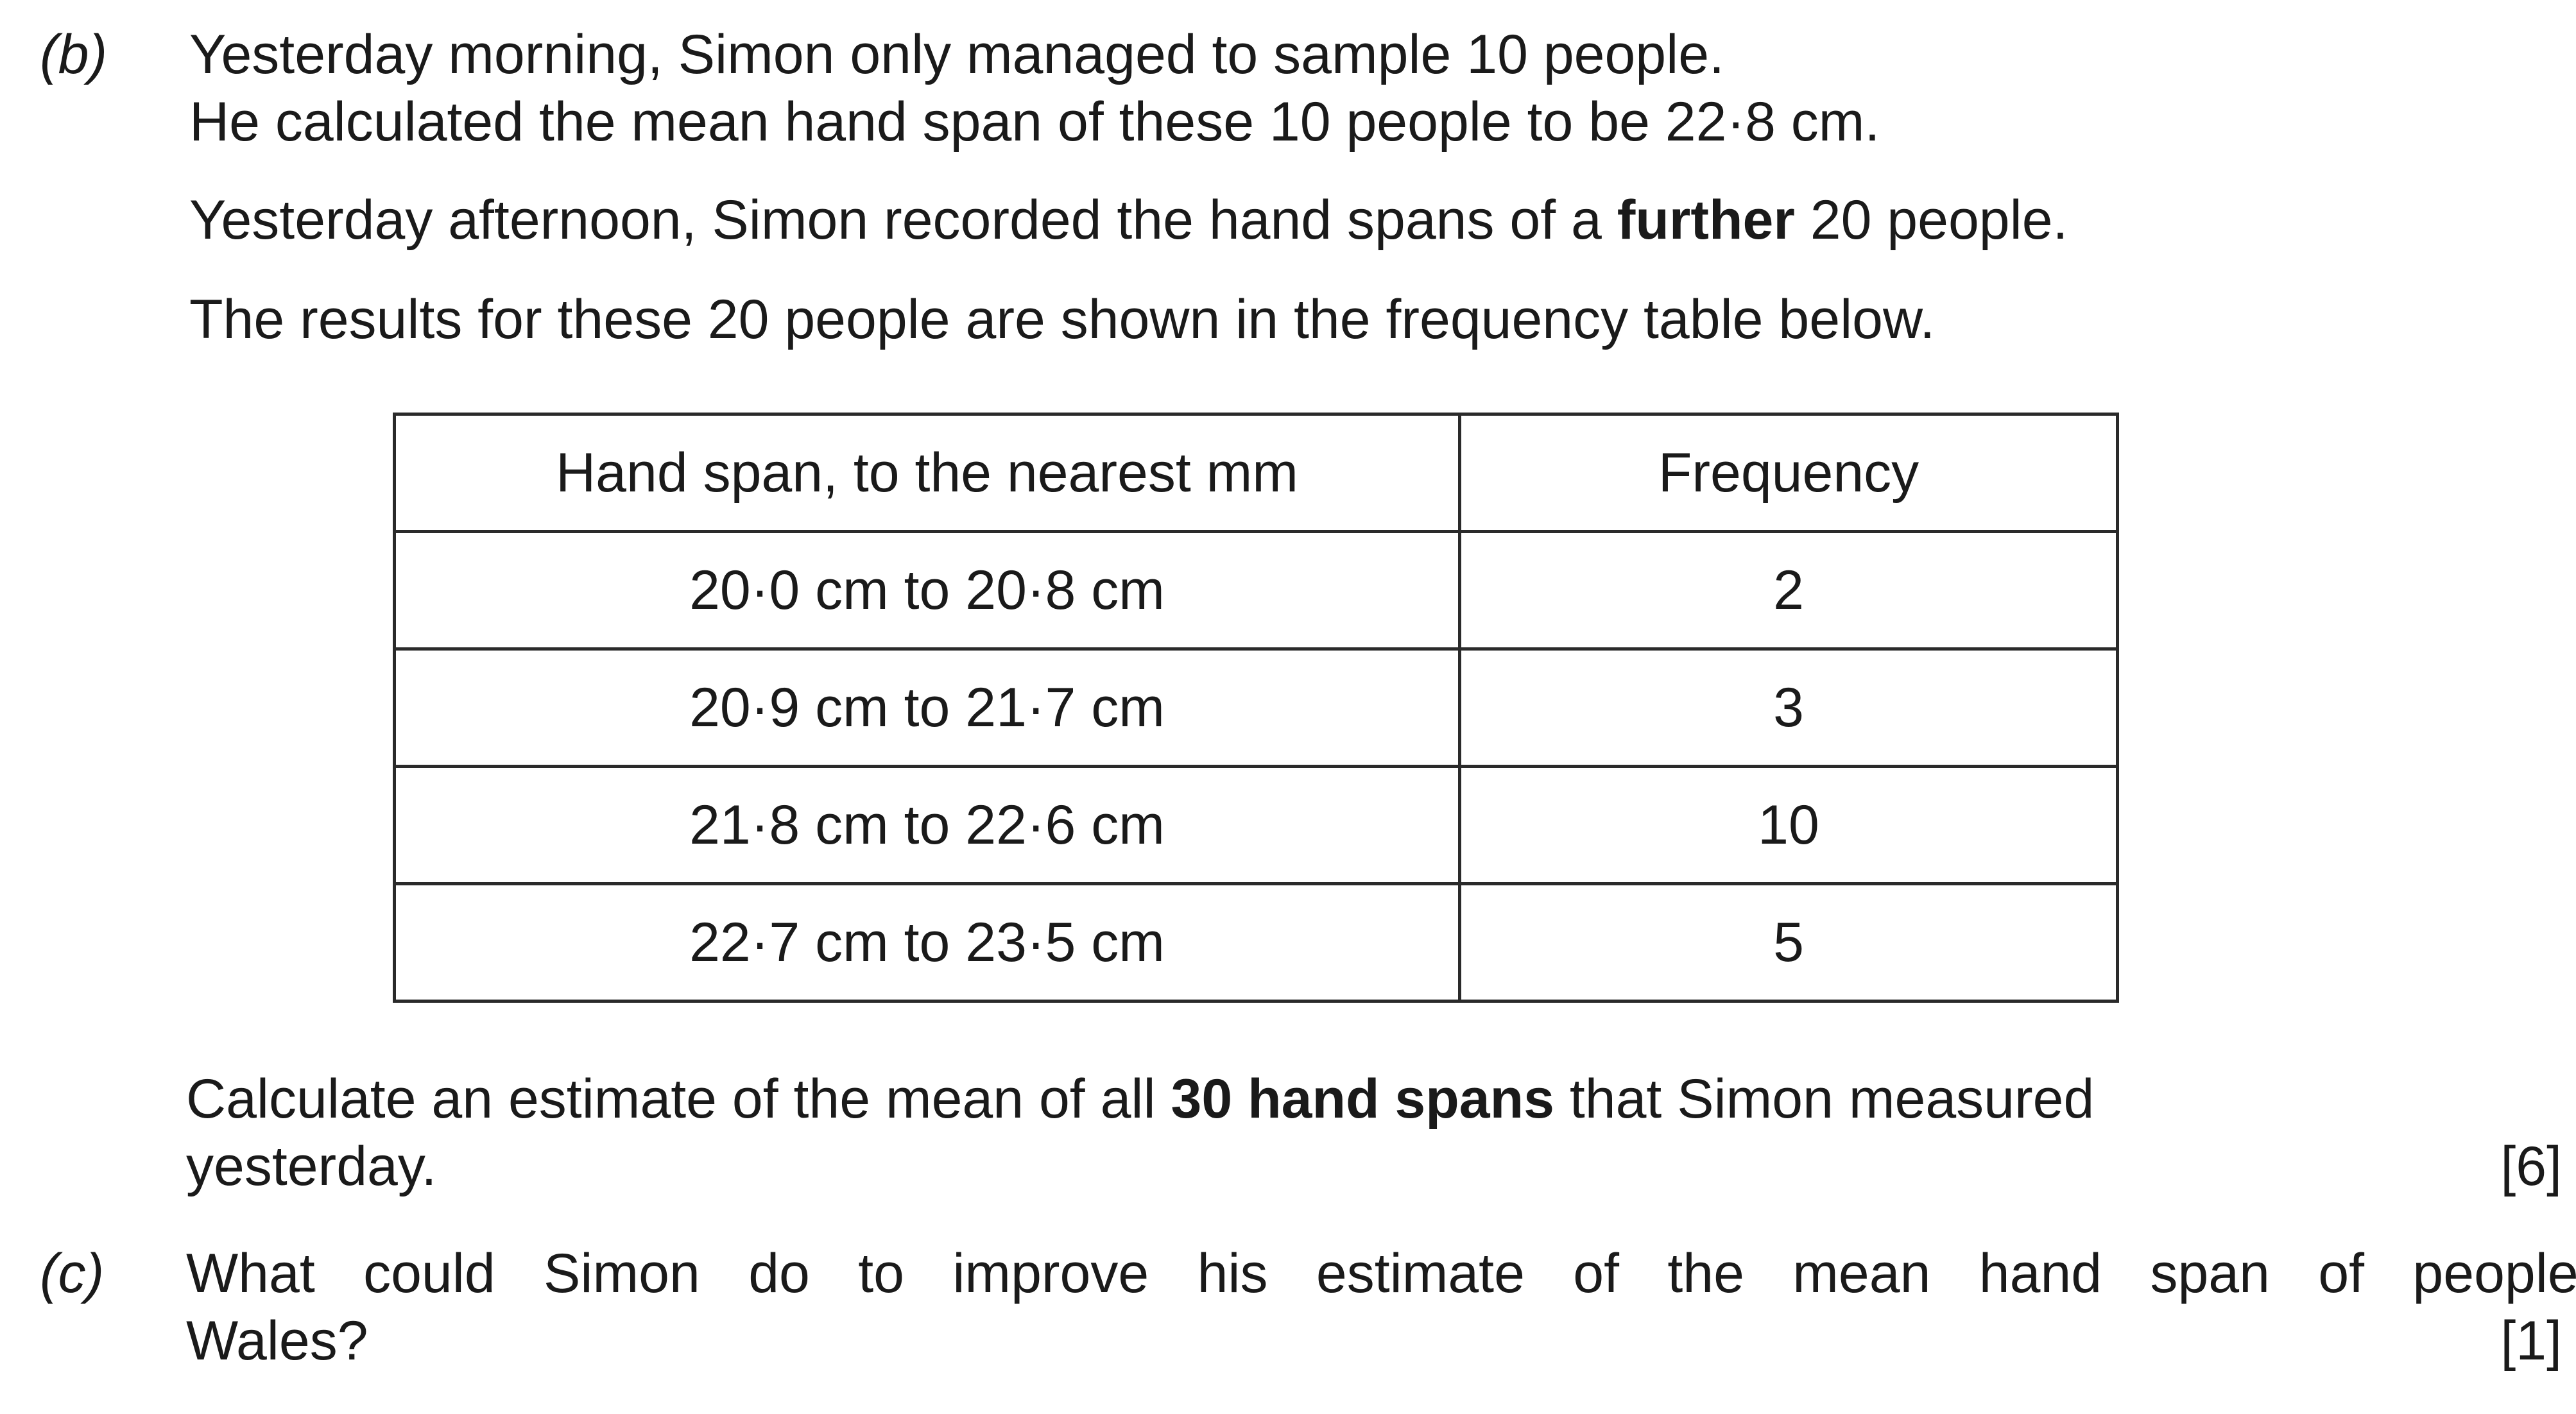 The image size is (2576, 1414). What do you see at coordinates (1706, 220) in the screenshot?
I see `afternoon-text-bold: further` at bounding box center [1706, 220].